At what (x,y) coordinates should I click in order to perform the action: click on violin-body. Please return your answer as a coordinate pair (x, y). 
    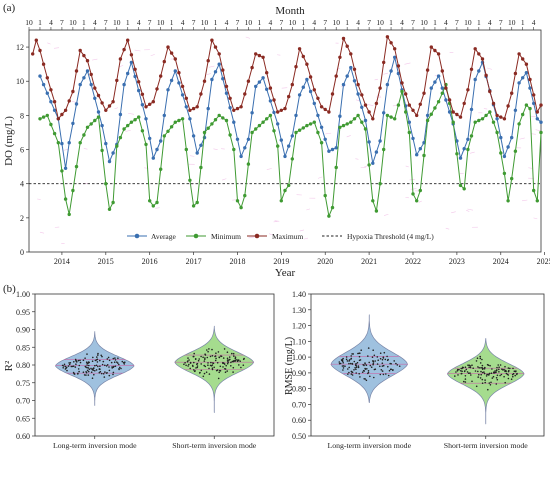
    Looking at the image, I should click on (369, 358).